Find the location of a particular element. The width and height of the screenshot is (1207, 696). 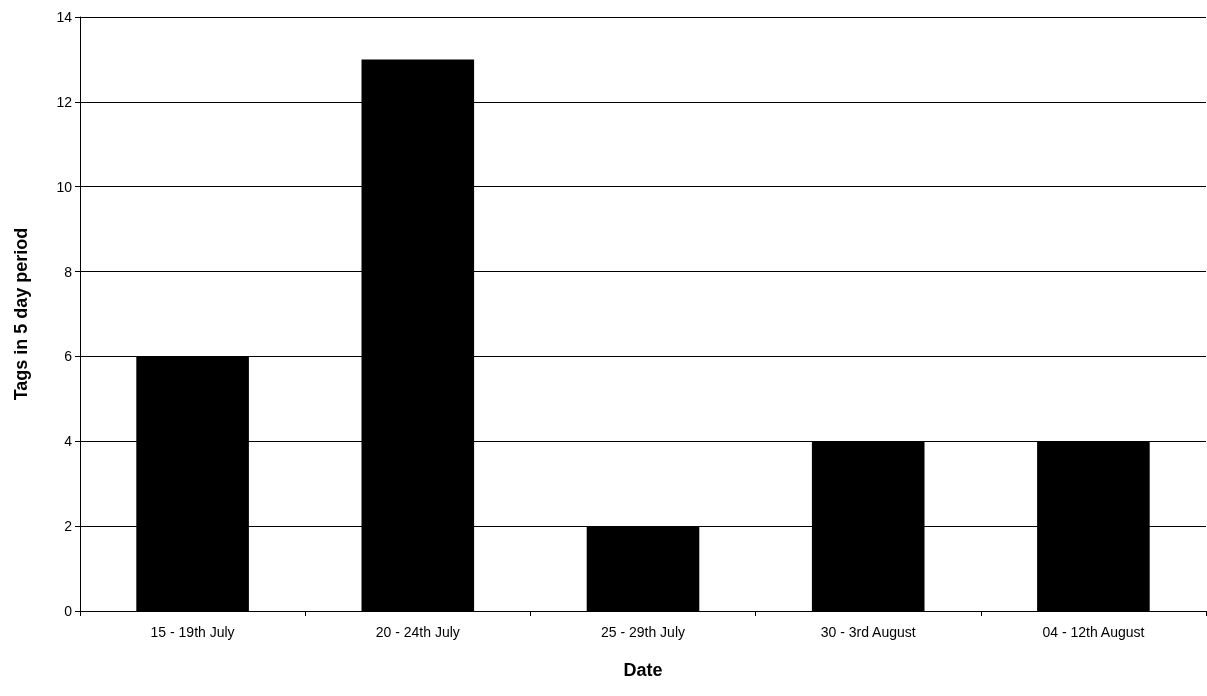

x-axis-title: Date is located at coordinates (643, 670).